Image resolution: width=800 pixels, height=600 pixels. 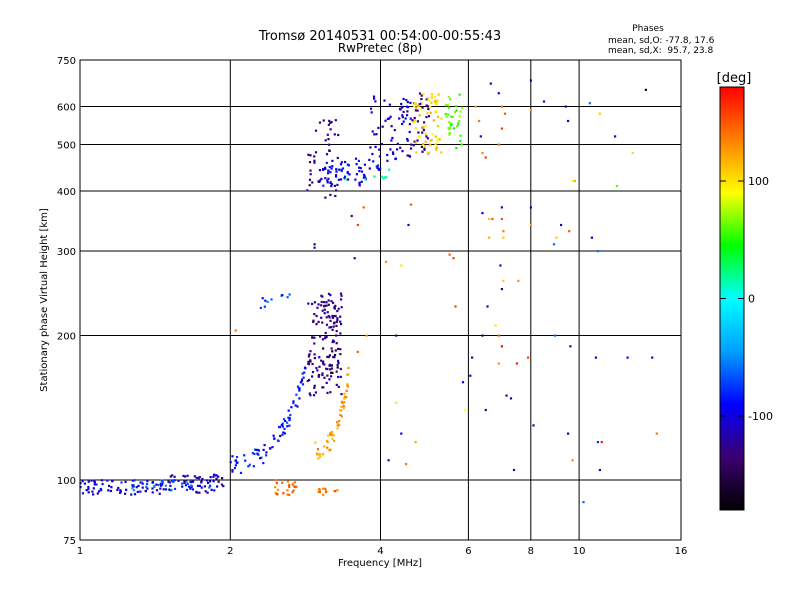 I want to click on y-tick-label: 600, so click(x=66, y=108).